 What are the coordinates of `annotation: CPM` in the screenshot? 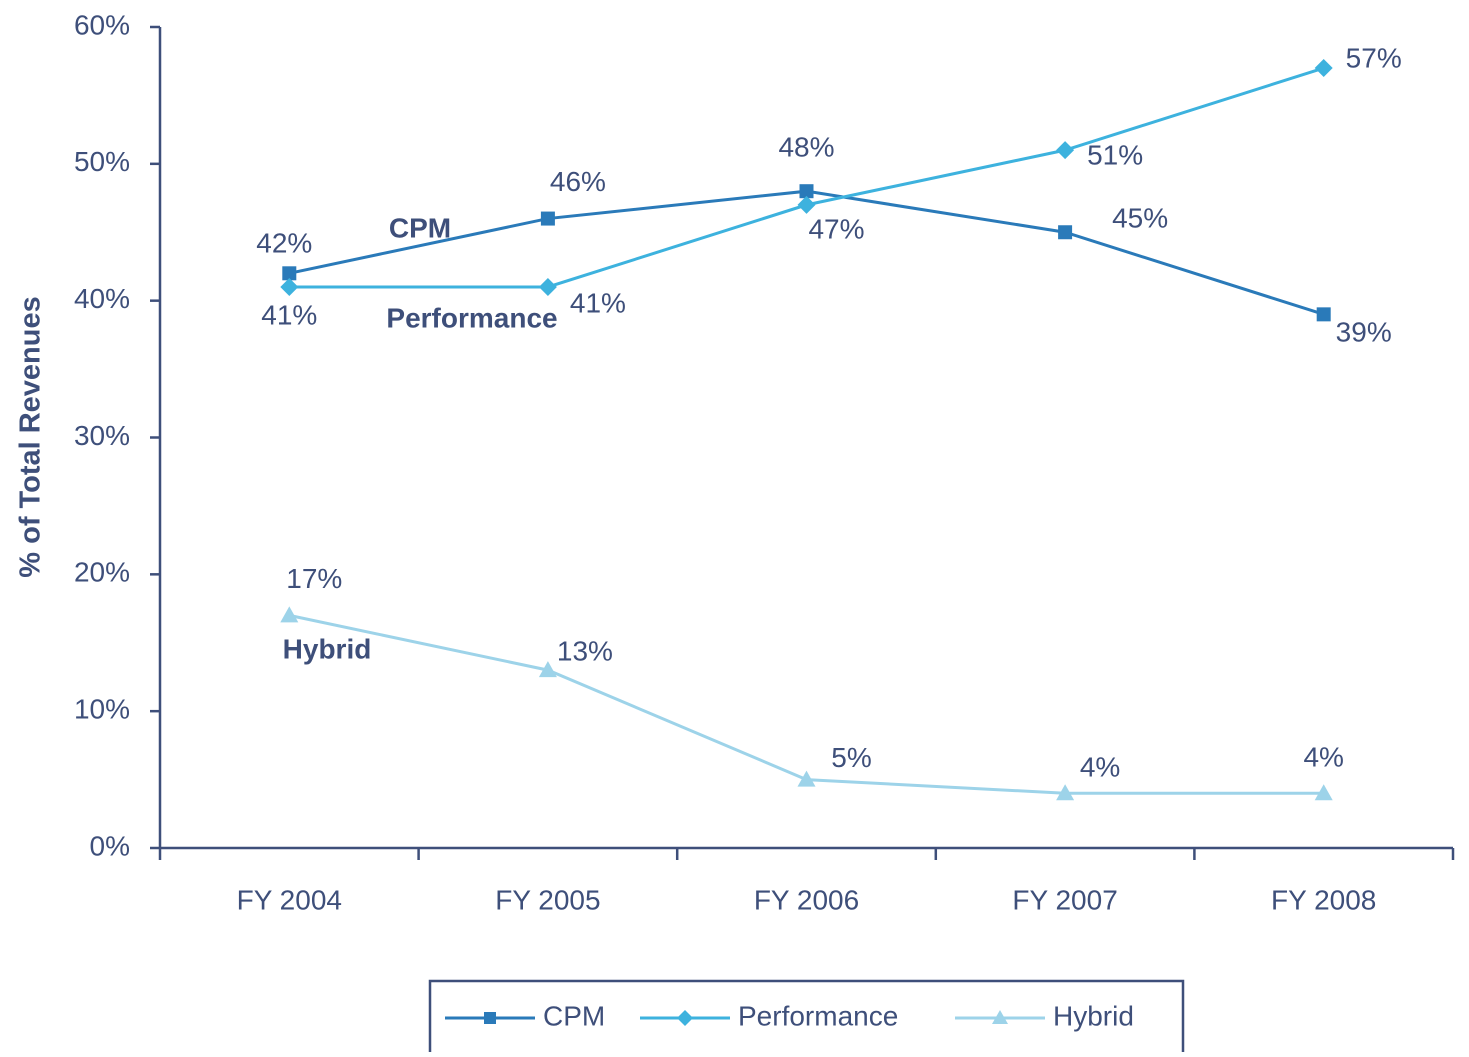 It's located at (420, 227).